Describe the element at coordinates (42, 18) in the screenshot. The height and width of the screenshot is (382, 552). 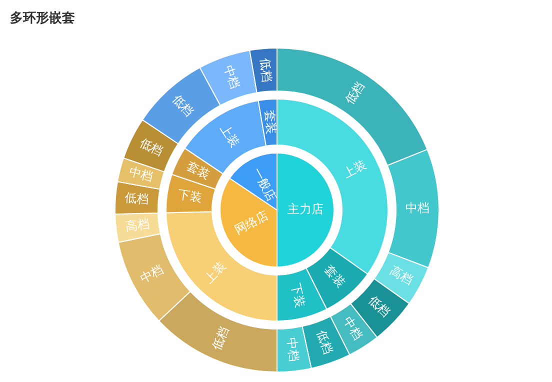
I see `text: 多环形嵌套` at that location.